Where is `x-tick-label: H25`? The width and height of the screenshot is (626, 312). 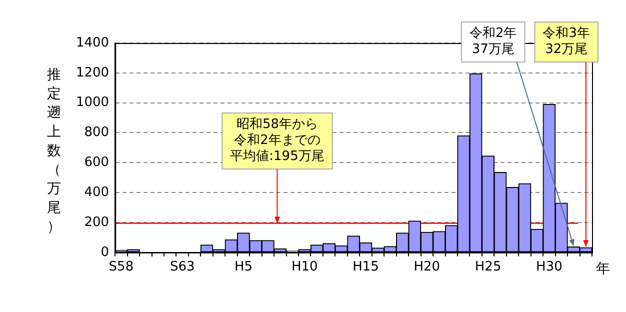 x-tick-label: H25 is located at coordinates (488, 267).